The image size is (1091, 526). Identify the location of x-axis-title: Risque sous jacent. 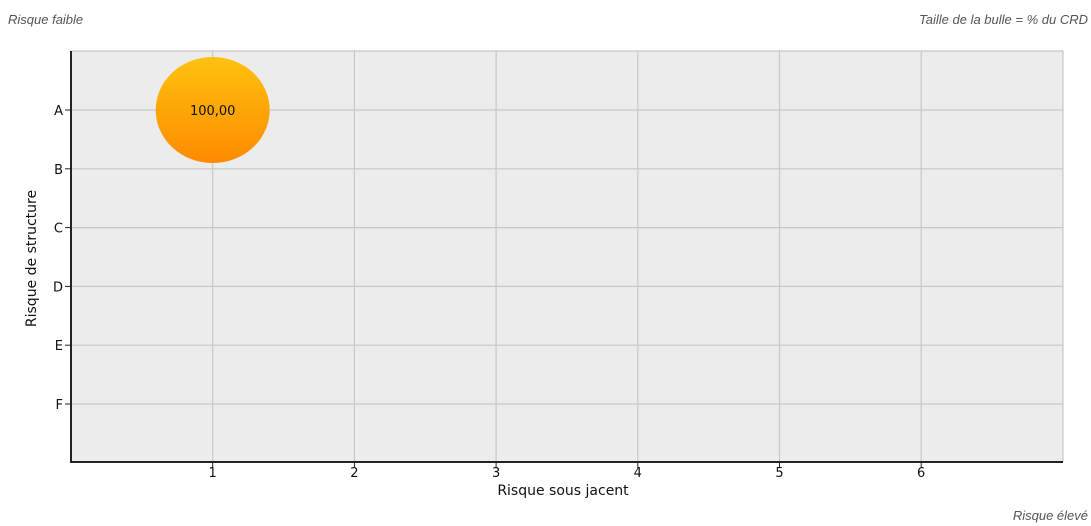
(563, 491).